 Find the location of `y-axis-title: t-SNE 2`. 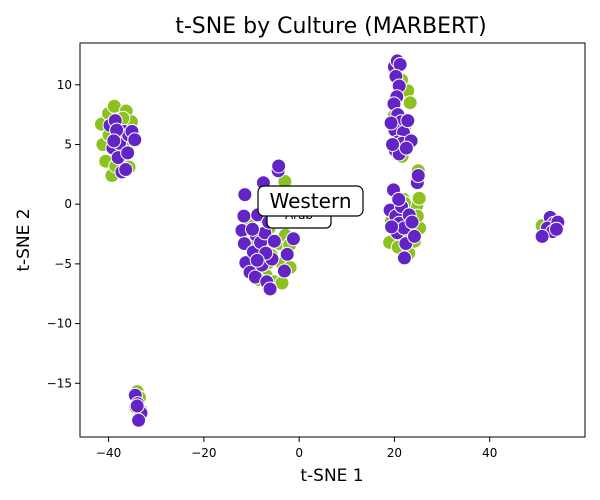

y-axis-title: t-SNE 2 is located at coordinates (24, 239).